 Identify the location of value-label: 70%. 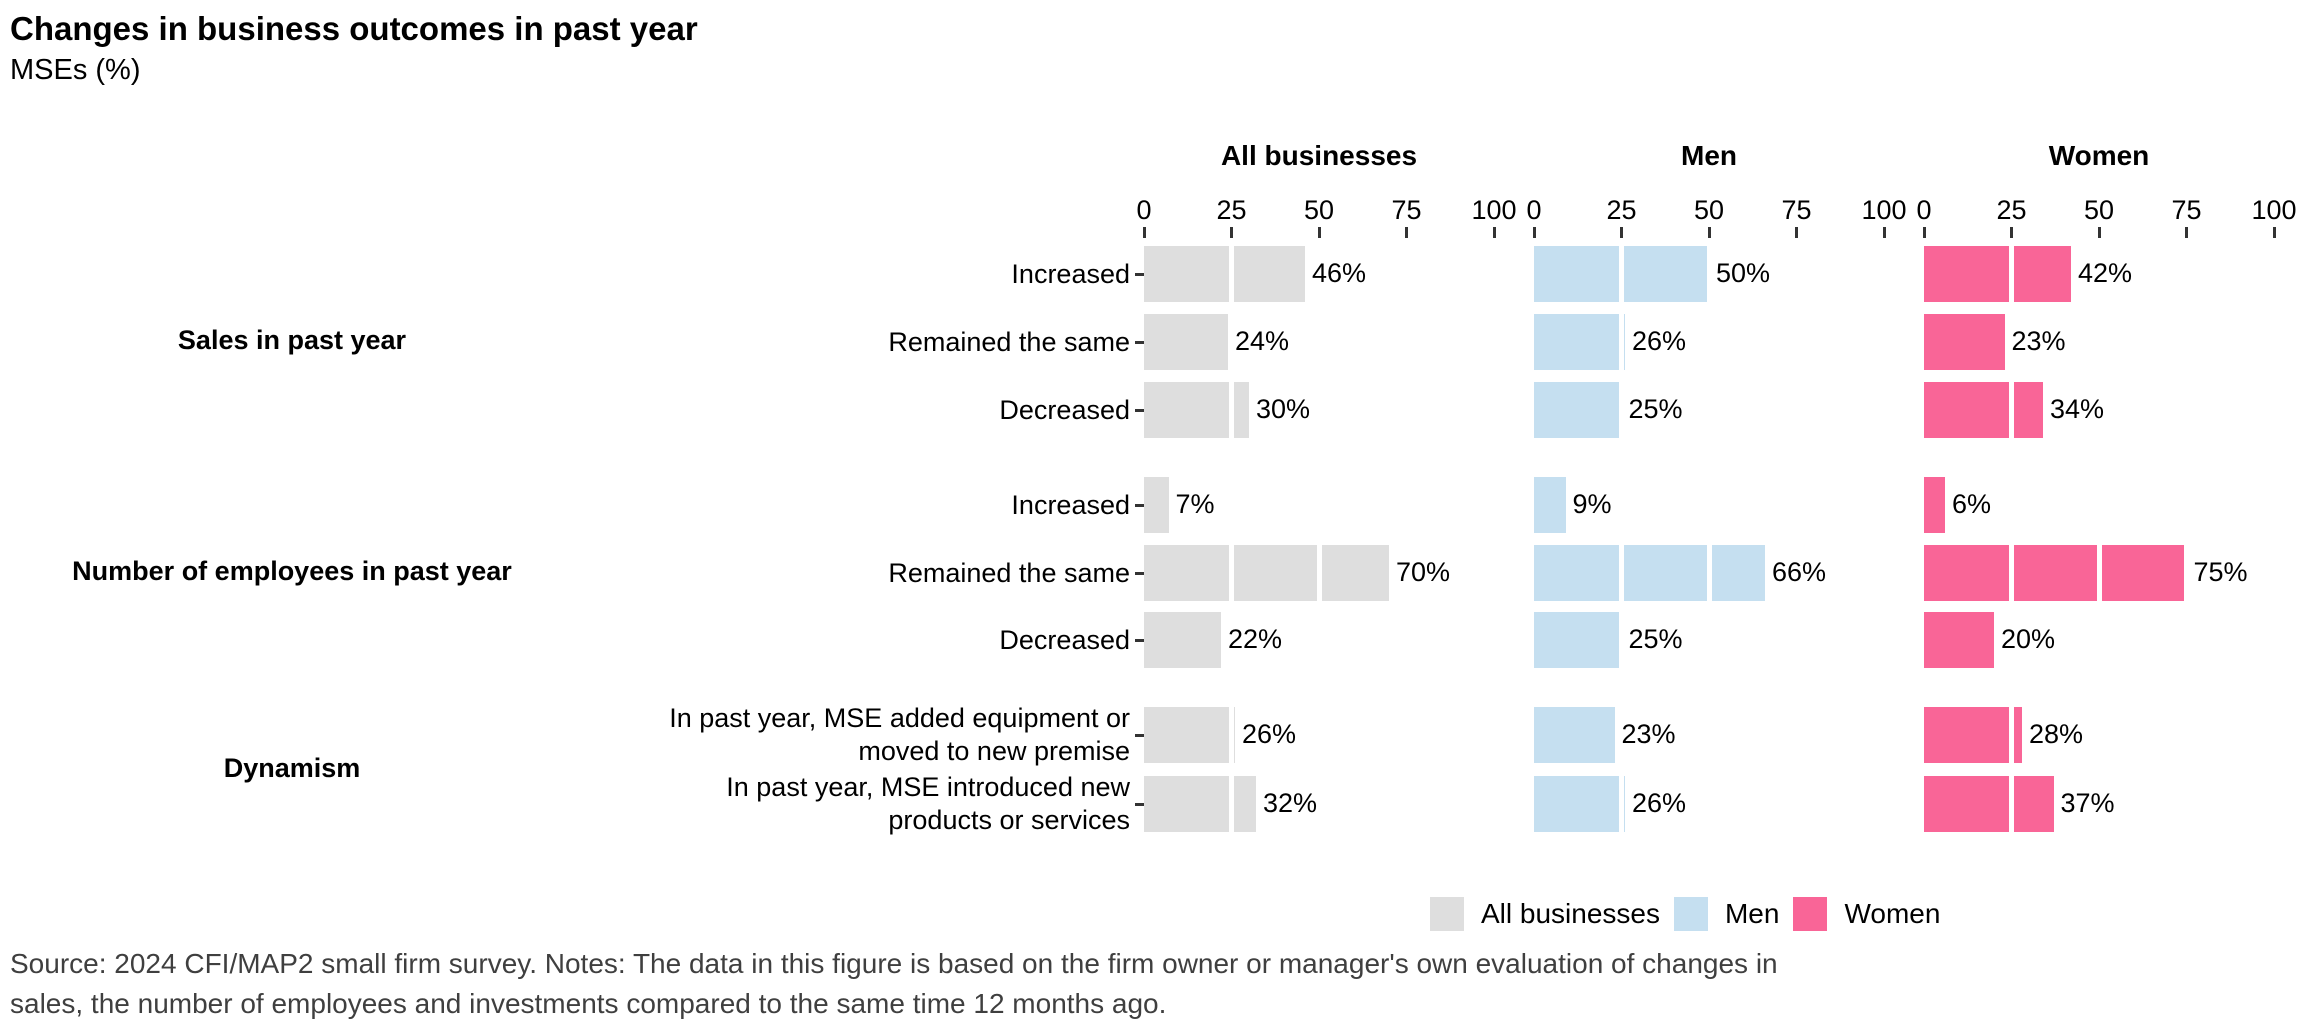
(1423, 572).